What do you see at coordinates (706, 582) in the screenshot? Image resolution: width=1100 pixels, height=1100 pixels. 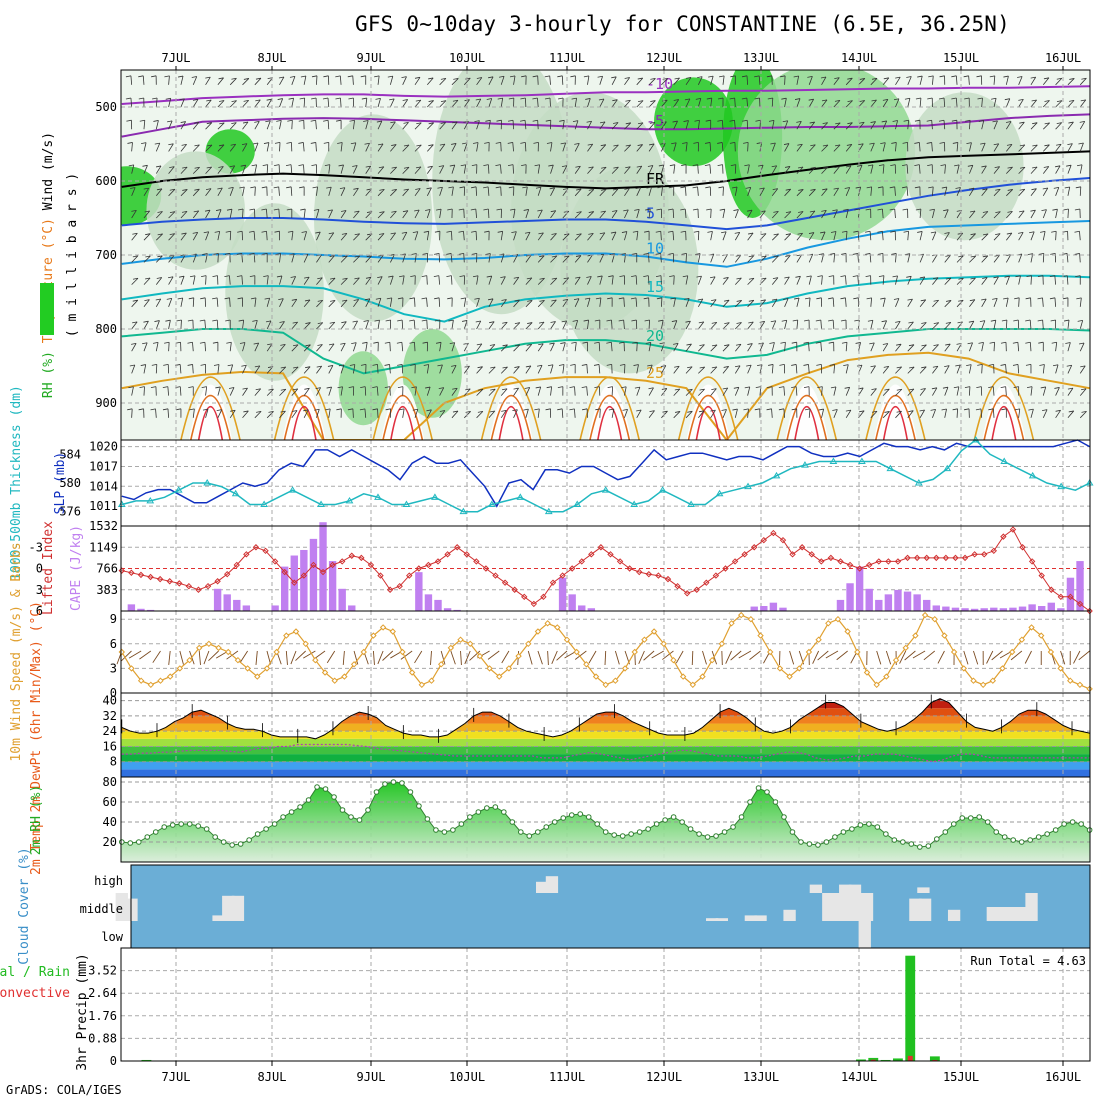 I see `lifted-index-marker` at bounding box center [706, 582].